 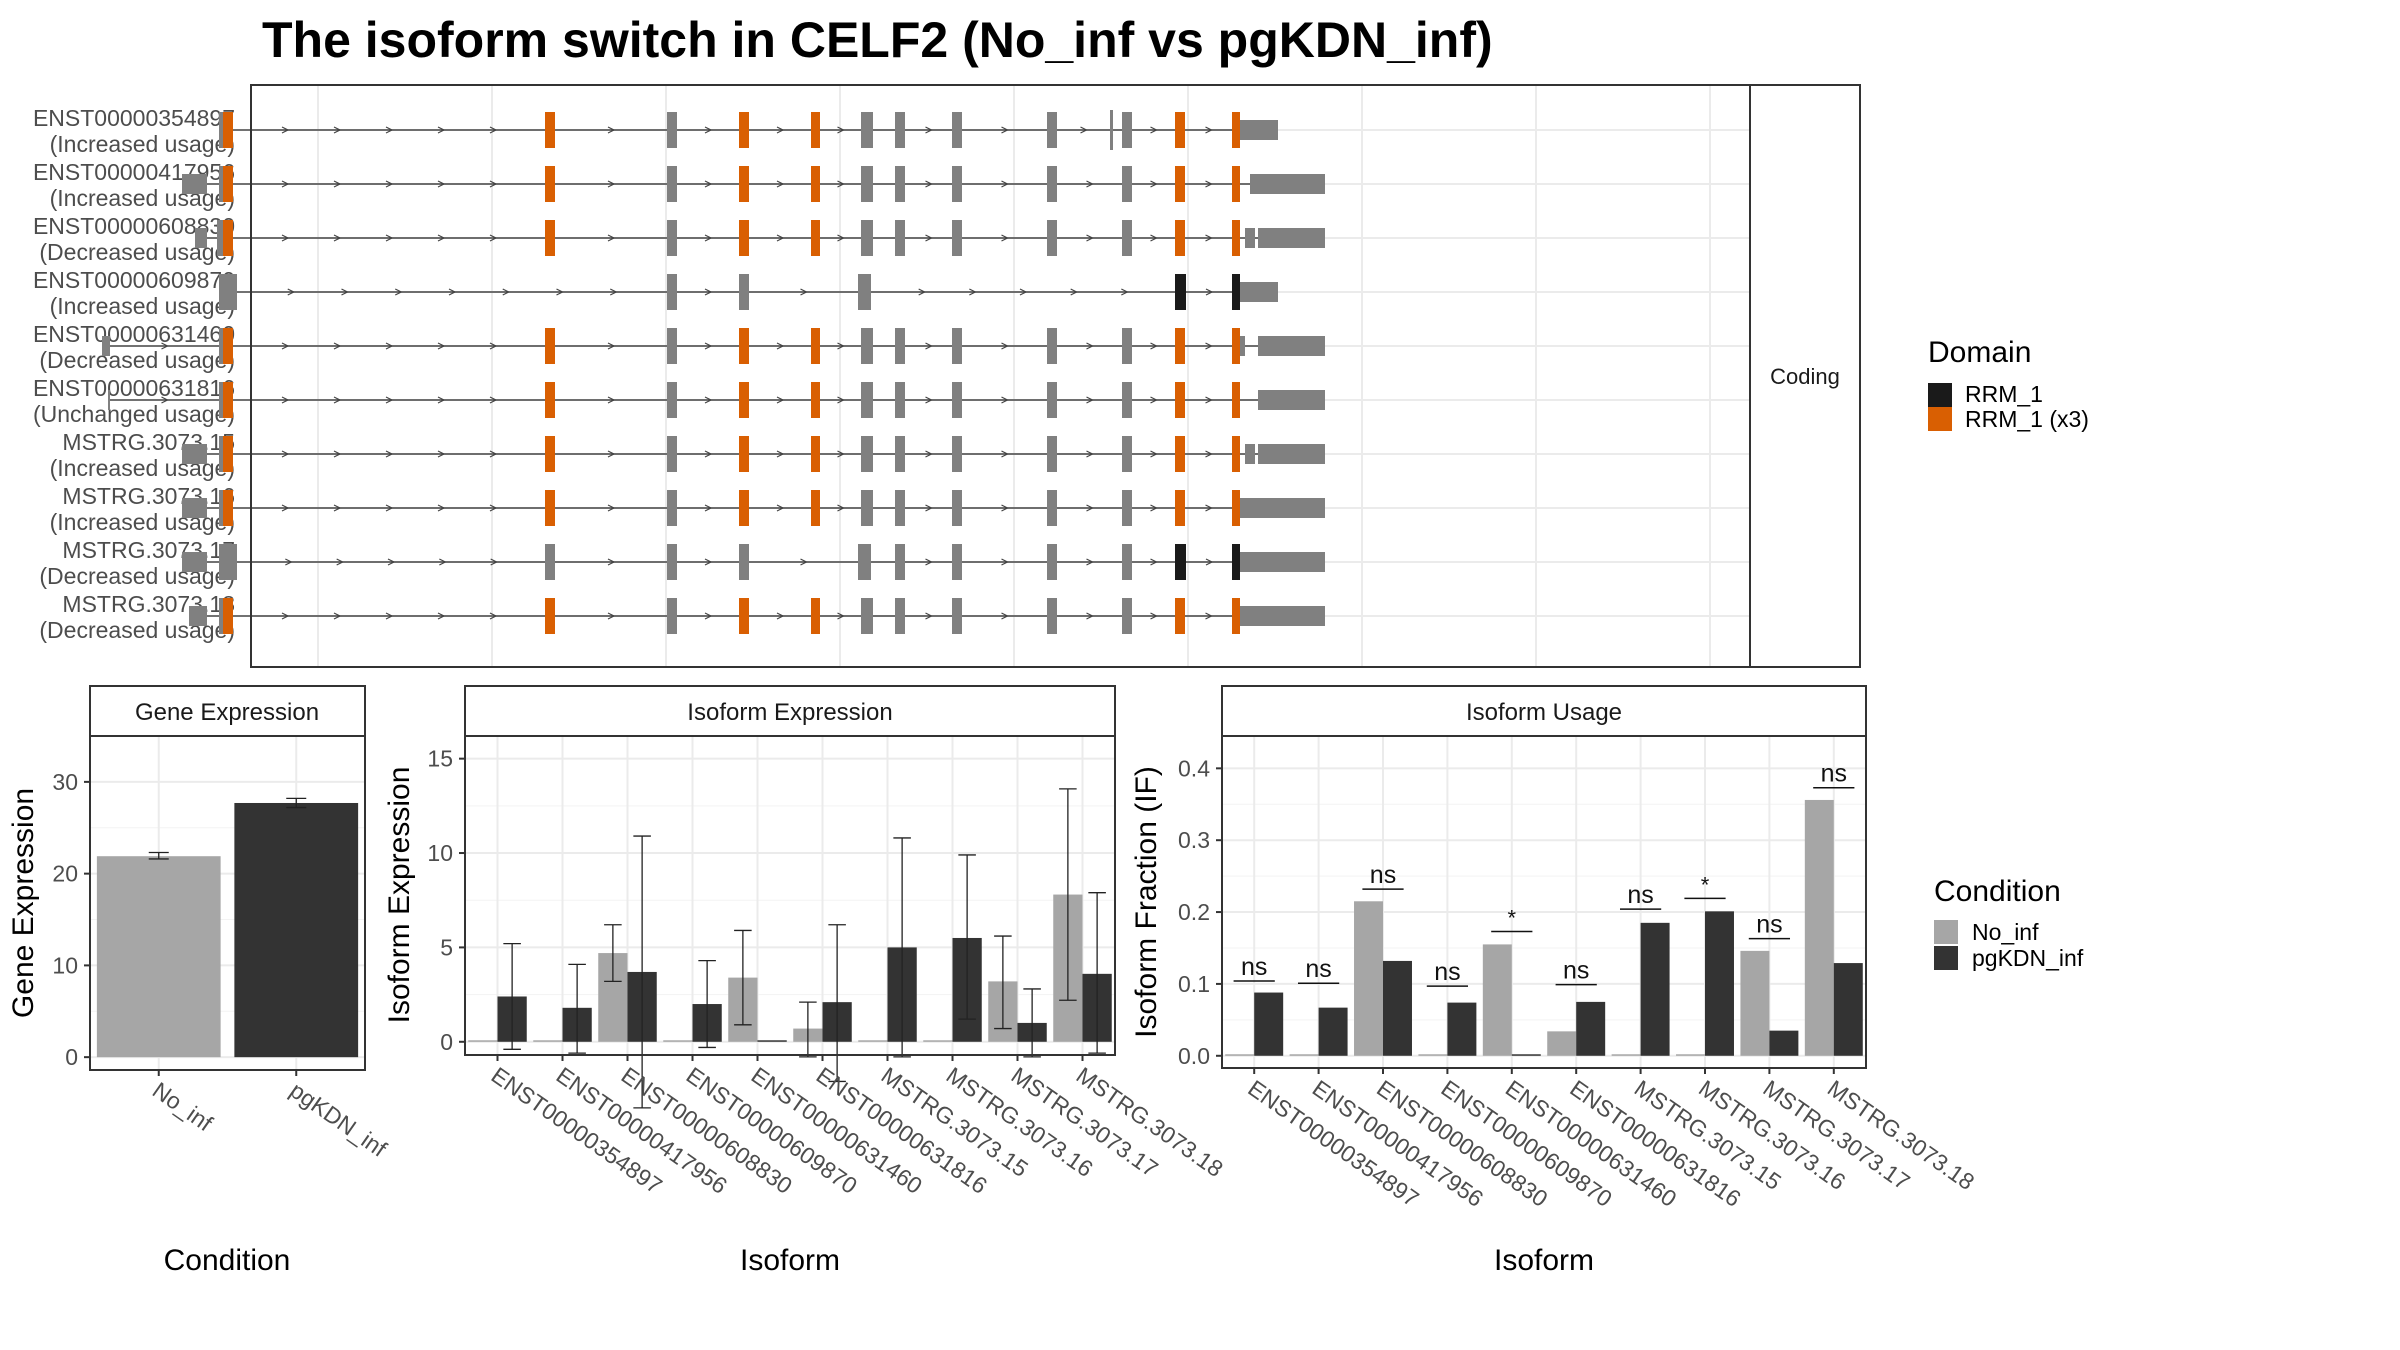 I want to click on isoform-usage-label: (Increased usage), so click(x=142, y=306).